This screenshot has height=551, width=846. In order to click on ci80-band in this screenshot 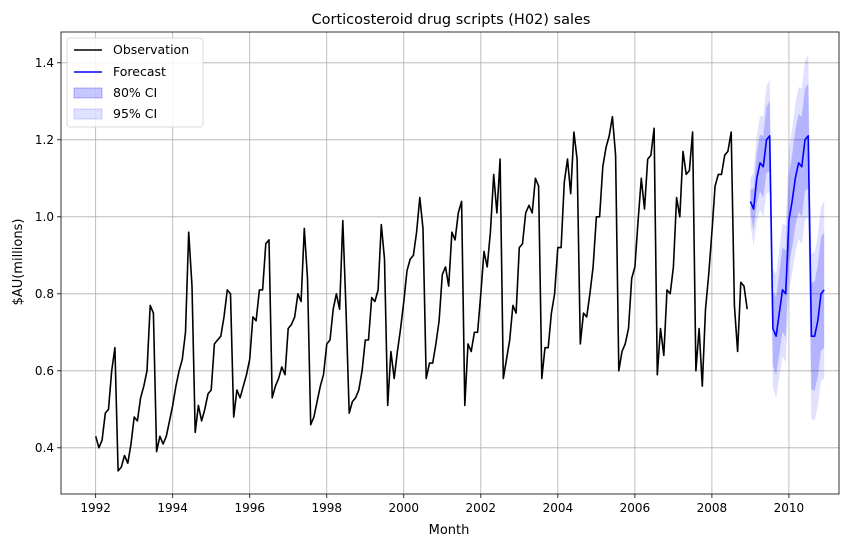, I will do `click(787, 237)`.